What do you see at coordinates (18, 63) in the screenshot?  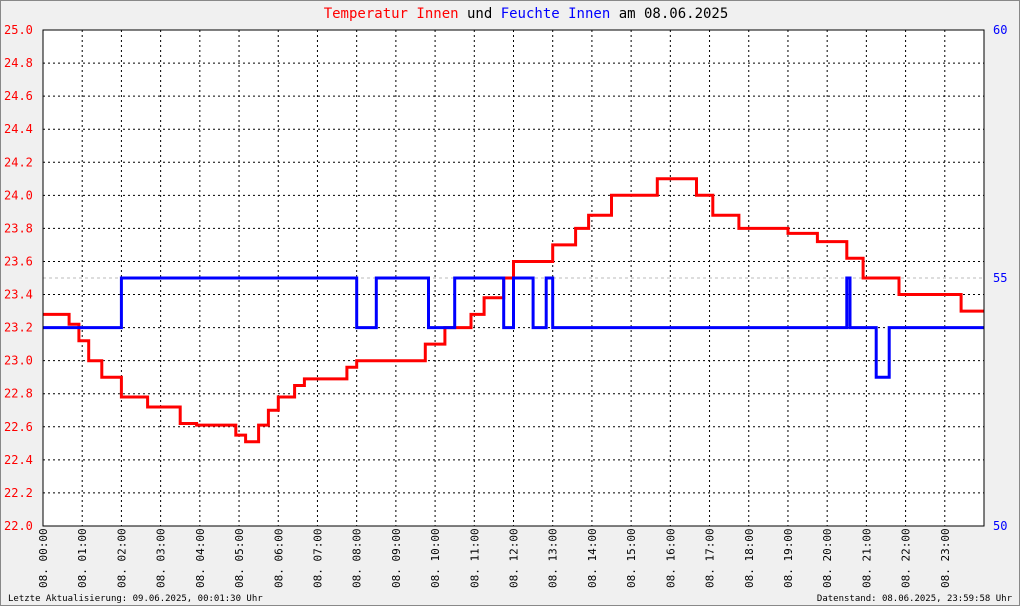 I see `y-left-tick-label: 24.8` at bounding box center [18, 63].